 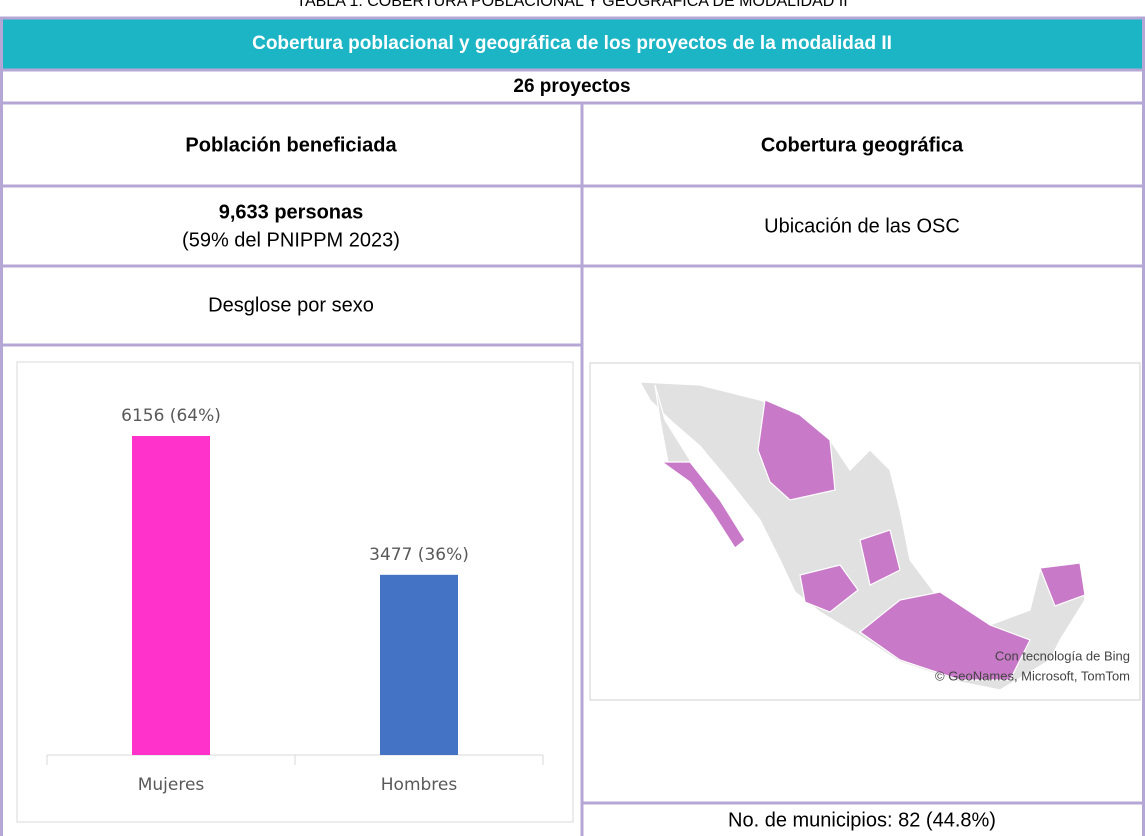 I want to click on column-header: Cobertura geográfica, so click(x=862, y=145).